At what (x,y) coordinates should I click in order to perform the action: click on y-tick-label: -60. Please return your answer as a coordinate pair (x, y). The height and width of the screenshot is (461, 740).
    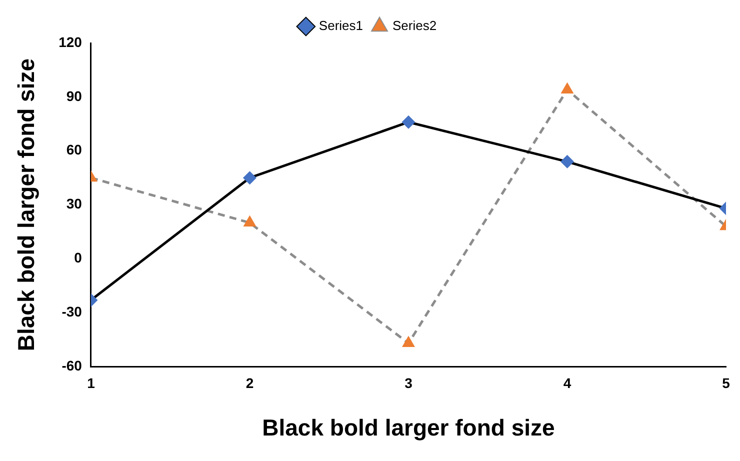
    Looking at the image, I should click on (72, 365).